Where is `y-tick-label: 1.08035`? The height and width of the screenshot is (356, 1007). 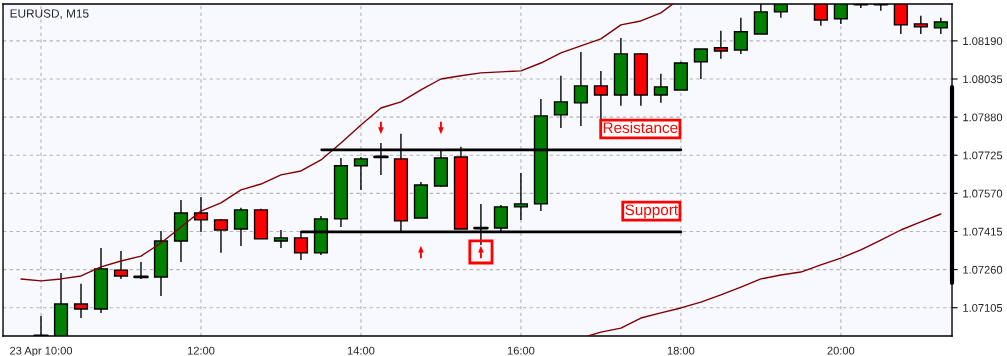
y-tick-label: 1.08035 is located at coordinates (983, 79).